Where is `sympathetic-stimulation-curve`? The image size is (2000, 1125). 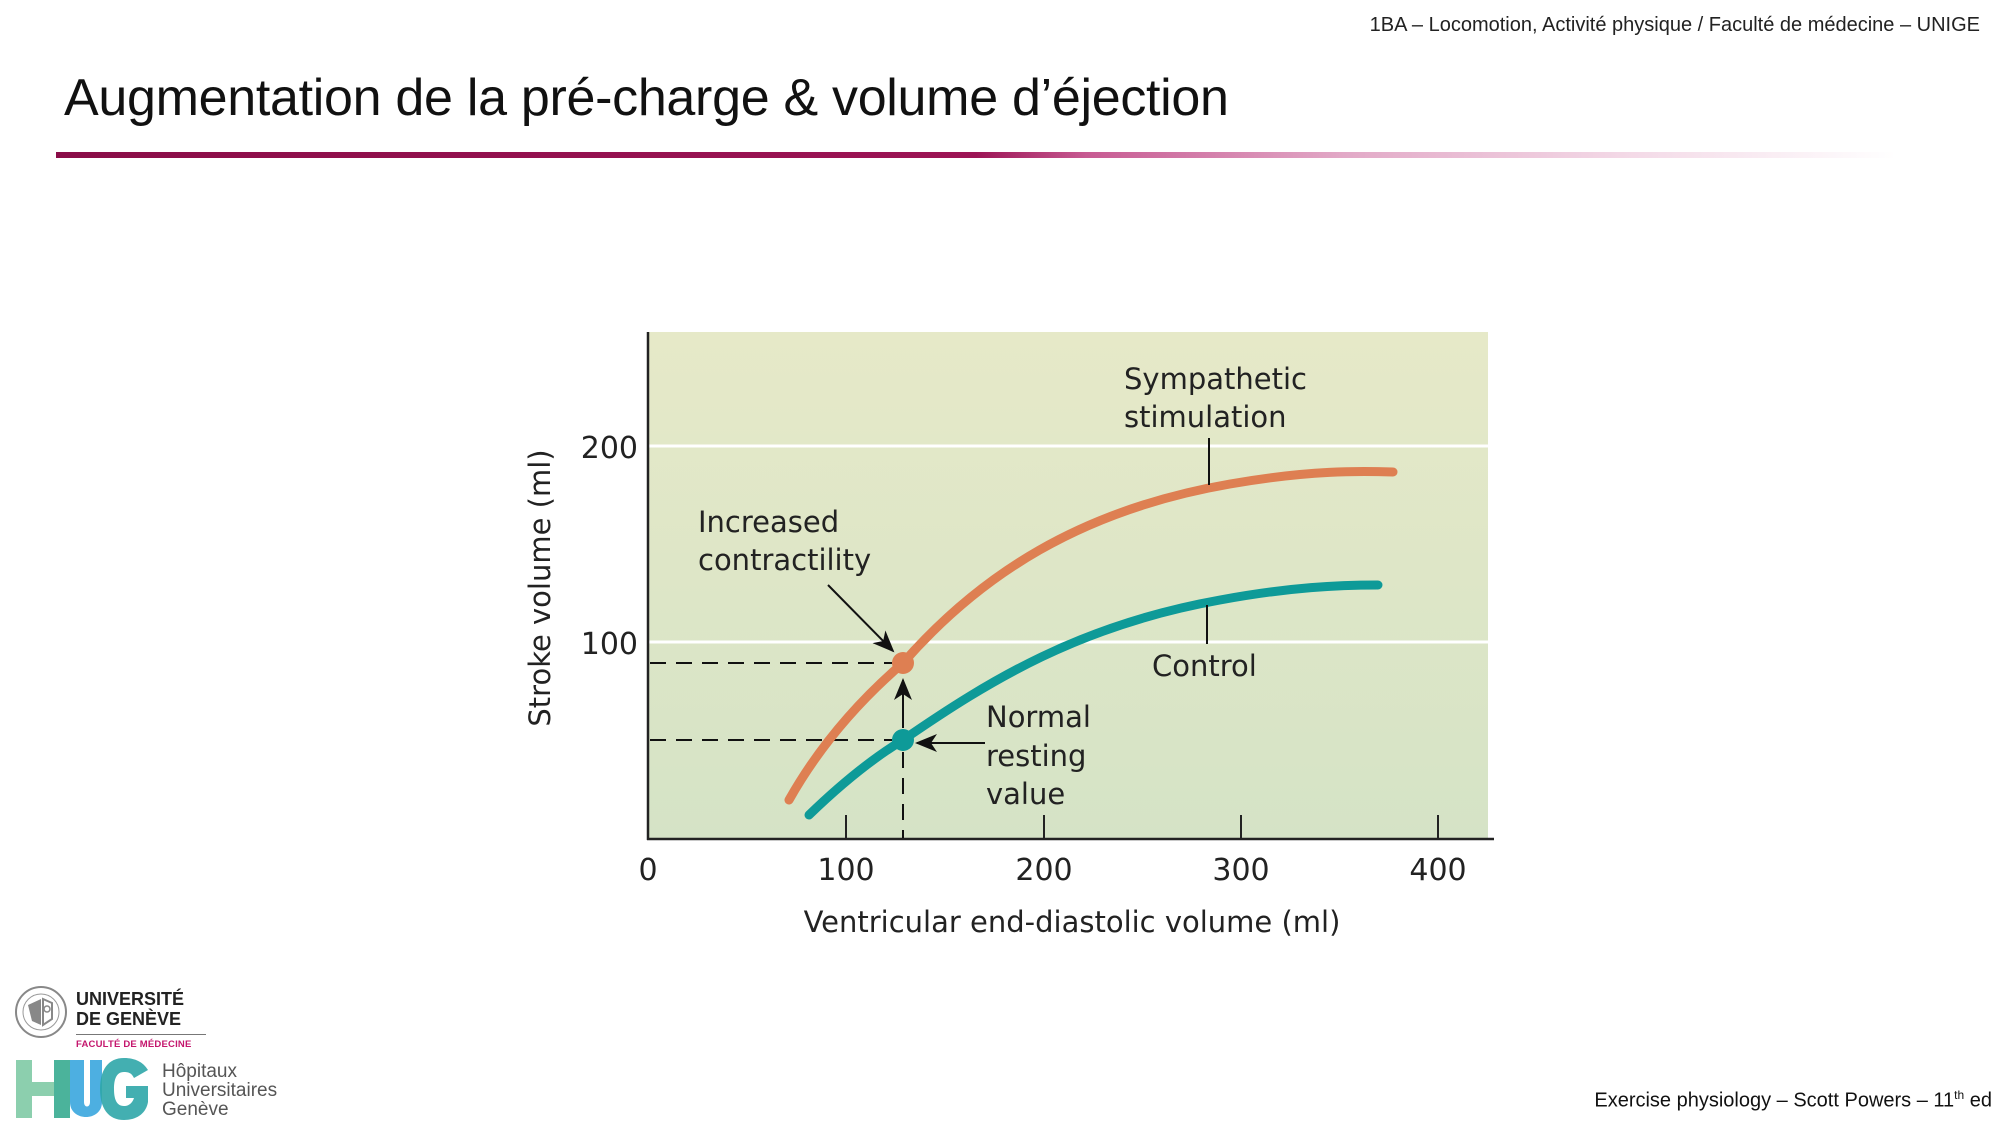
sympathetic-stimulation-curve is located at coordinates (1091, 635).